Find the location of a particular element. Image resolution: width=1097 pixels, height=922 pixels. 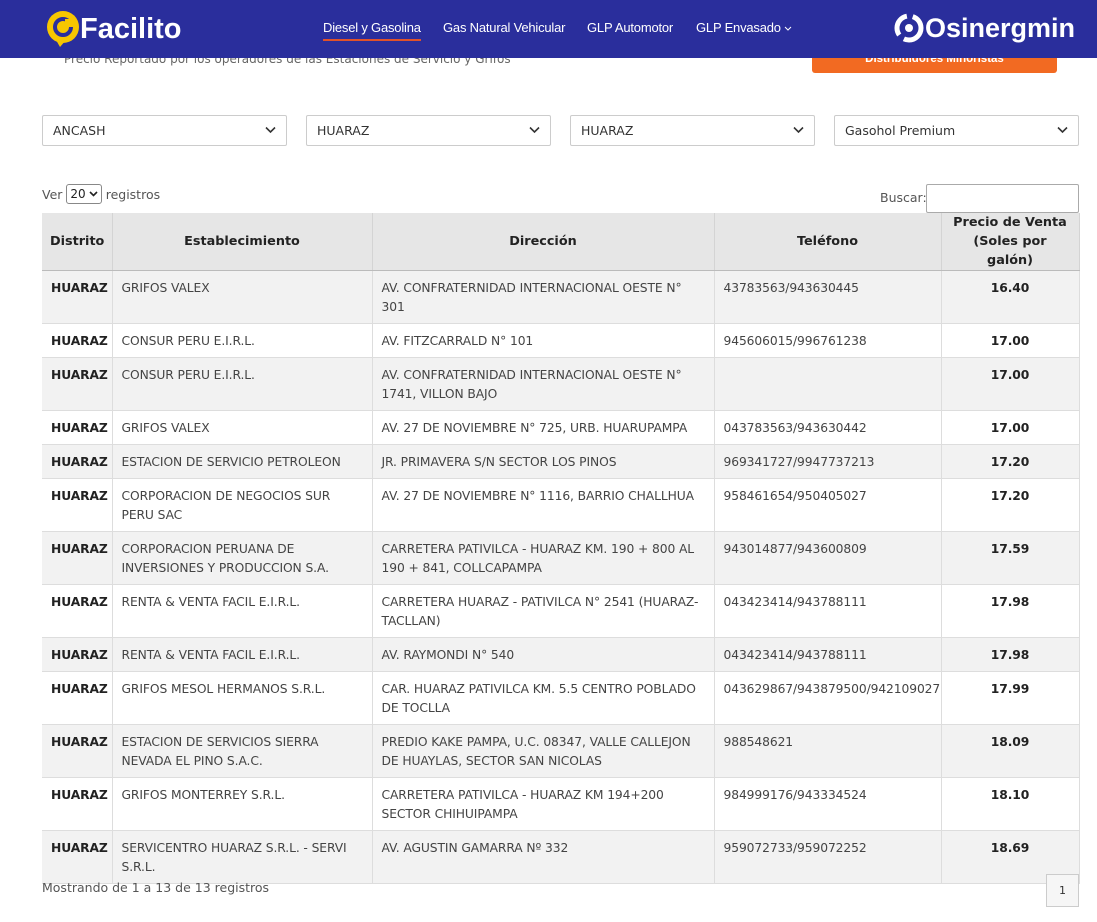

nav-text: GLP Envasado is located at coordinates (738, 27).